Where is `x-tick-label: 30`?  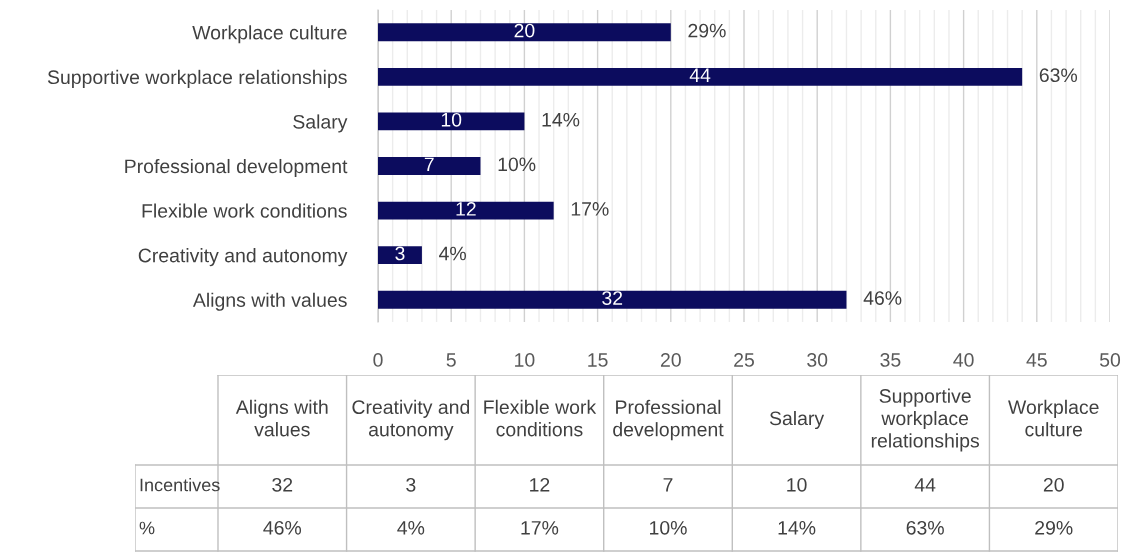
x-tick-label: 30 is located at coordinates (817, 360).